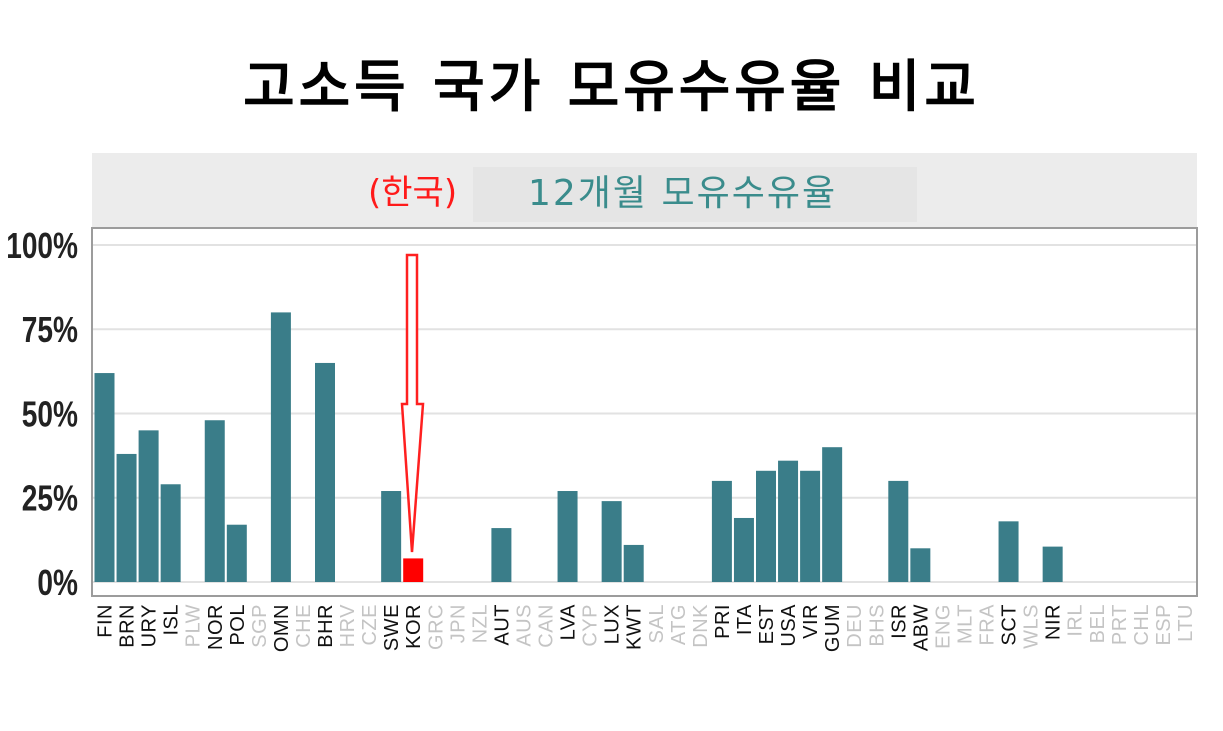 This screenshot has height=731, width=1223. What do you see at coordinates (789, 625) in the screenshot?
I see `x-tick-label: USA` at bounding box center [789, 625].